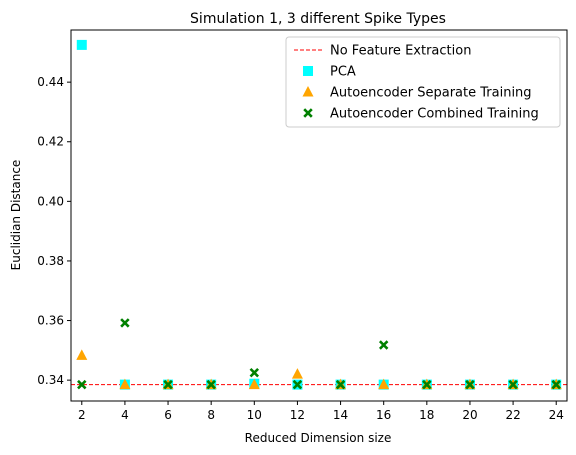 The width and height of the screenshot is (576, 455). What do you see at coordinates (434, 114) in the screenshot?
I see `legend-label: Autoencoder Combined Training` at bounding box center [434, 114].